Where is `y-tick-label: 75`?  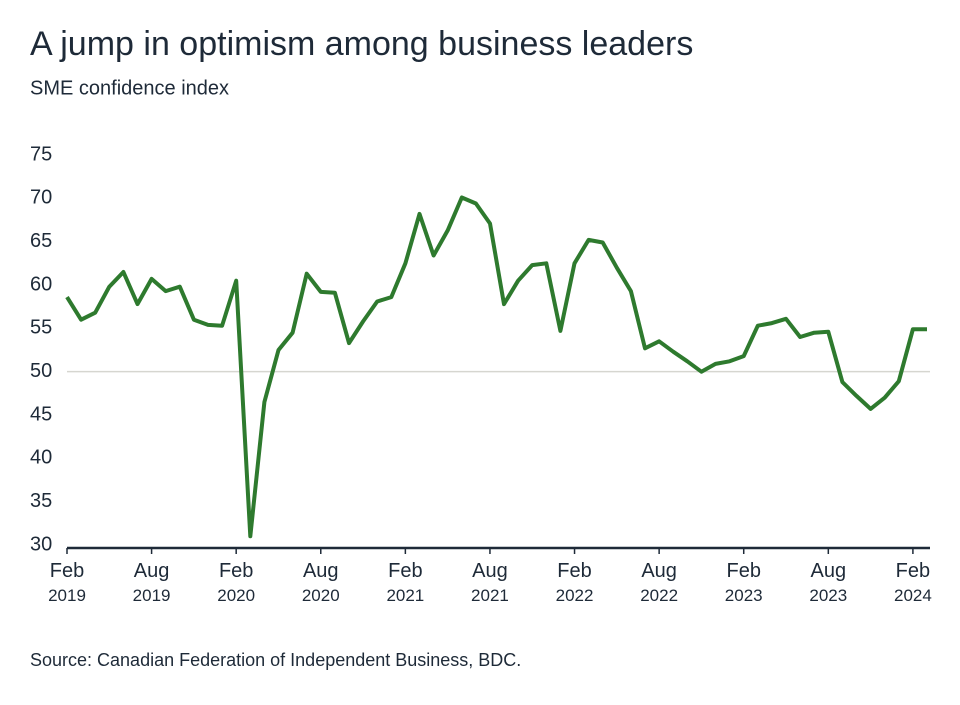 y-tick-label: 75 is located at coordinates (41, 154).